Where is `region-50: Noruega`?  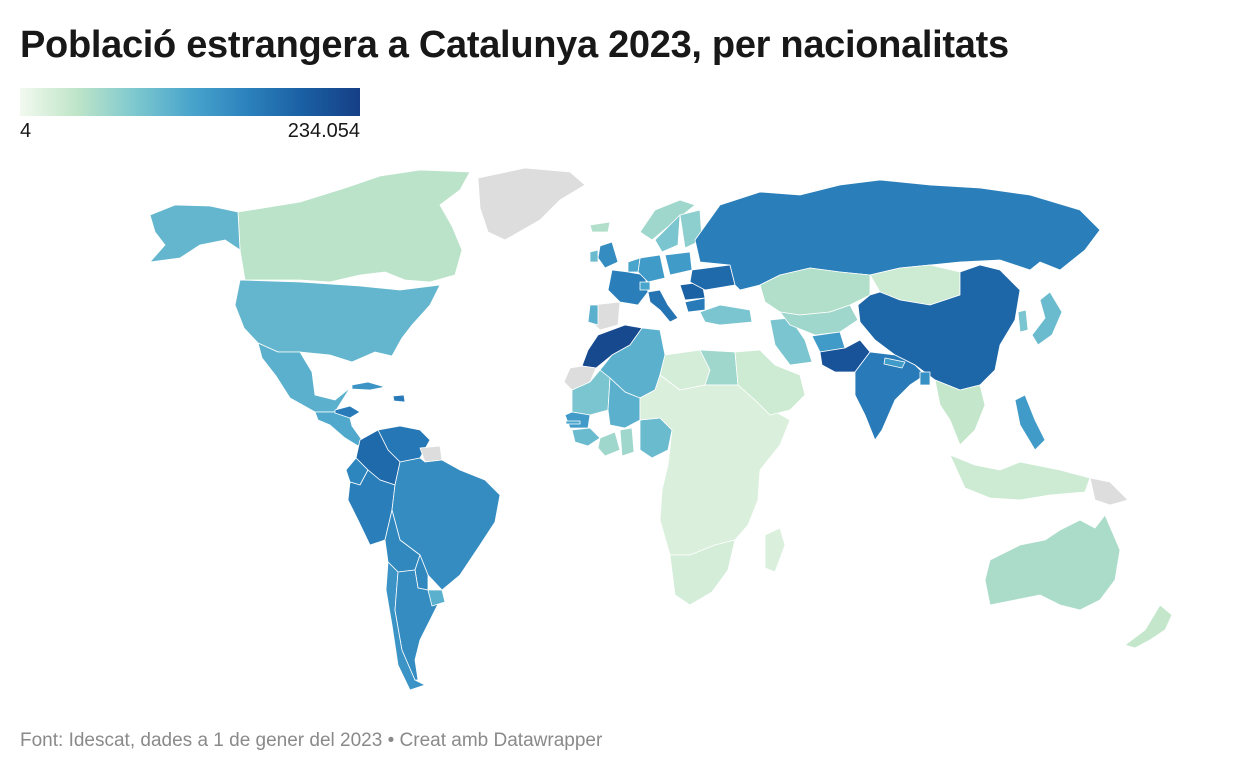 region-50: Noruega is located at coordinates (667, 220).